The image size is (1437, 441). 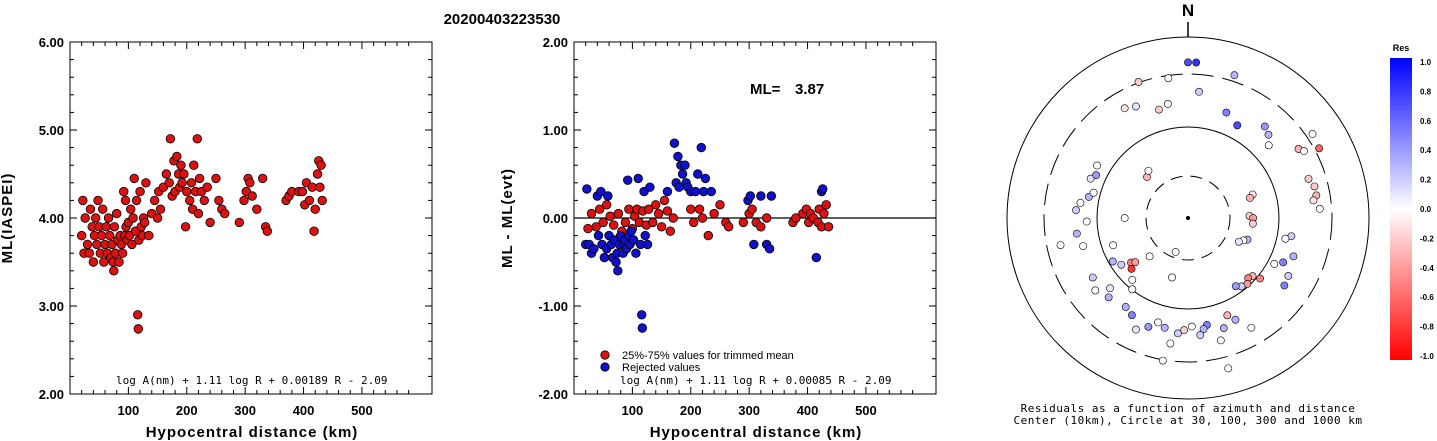 I want to click on plot2-xtick-label: 500, so click(x=866, y=410).